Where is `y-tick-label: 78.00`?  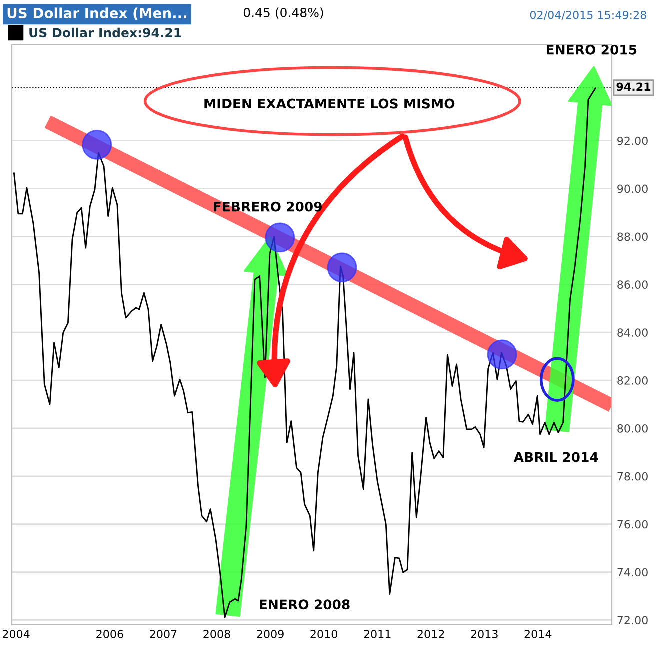
y-tick-label: 78.00 is located at coordinates (633, 476).